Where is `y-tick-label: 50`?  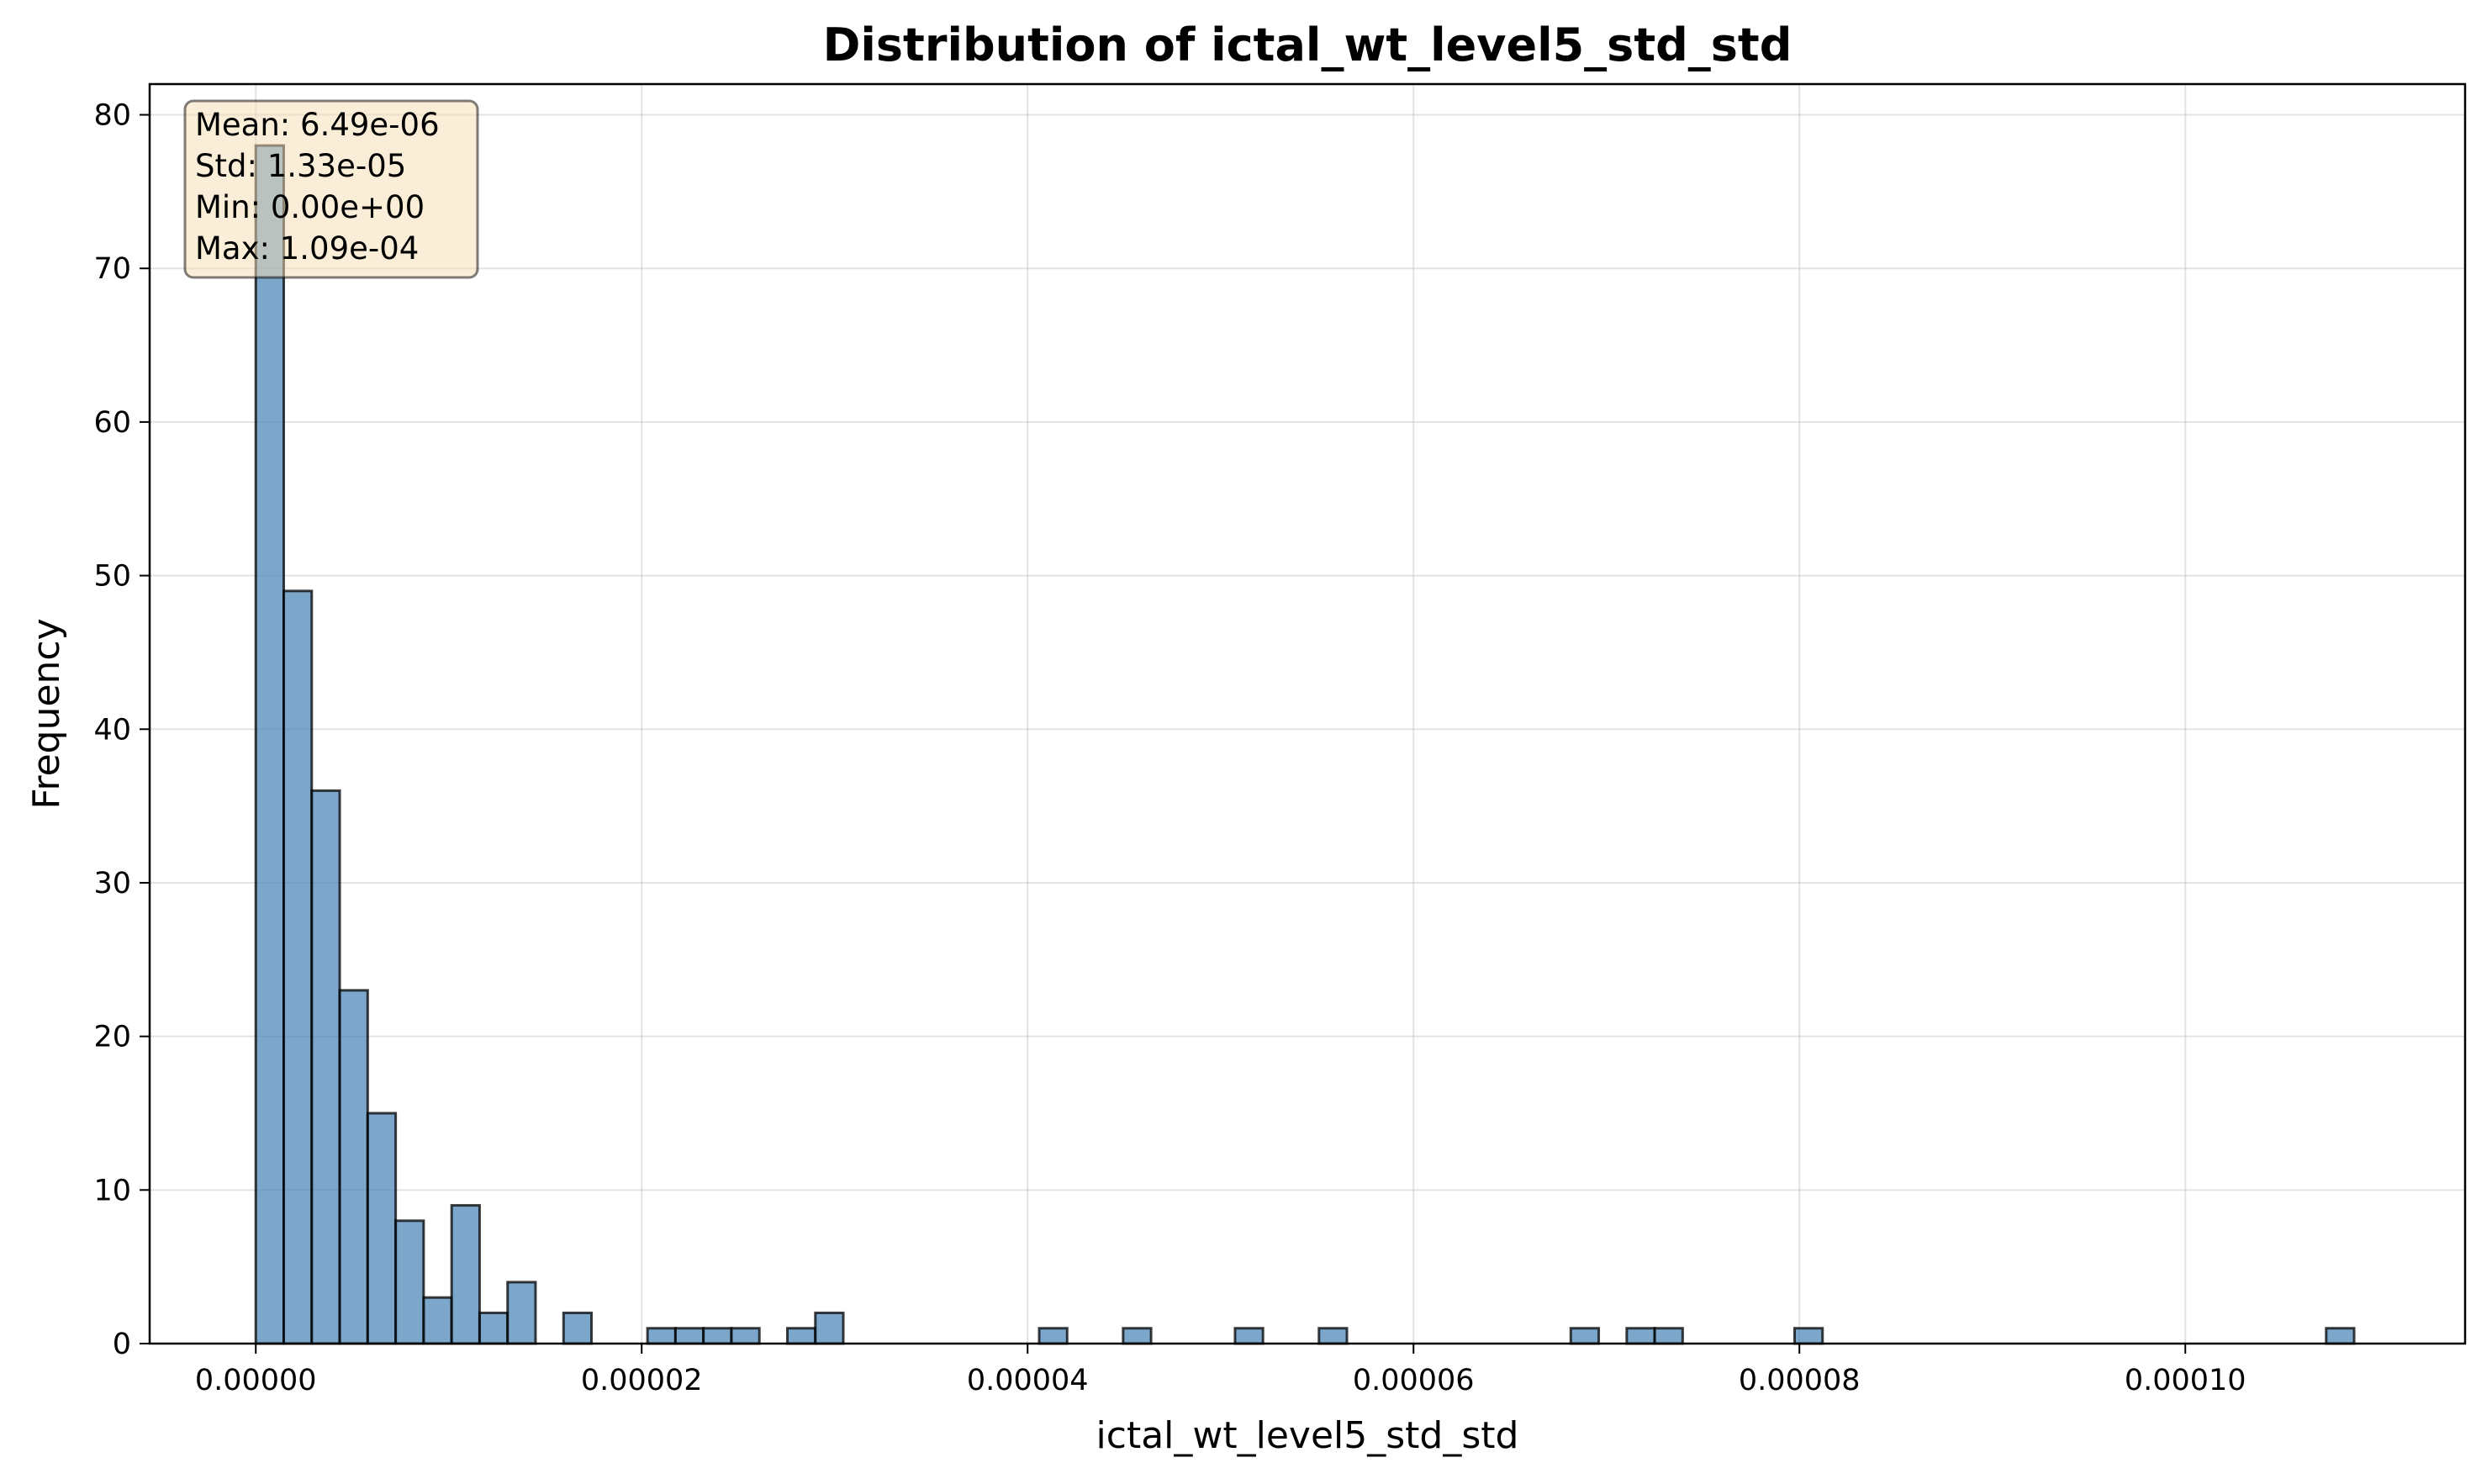 y-tick-label: 50 is located at coordinates (112, 577).